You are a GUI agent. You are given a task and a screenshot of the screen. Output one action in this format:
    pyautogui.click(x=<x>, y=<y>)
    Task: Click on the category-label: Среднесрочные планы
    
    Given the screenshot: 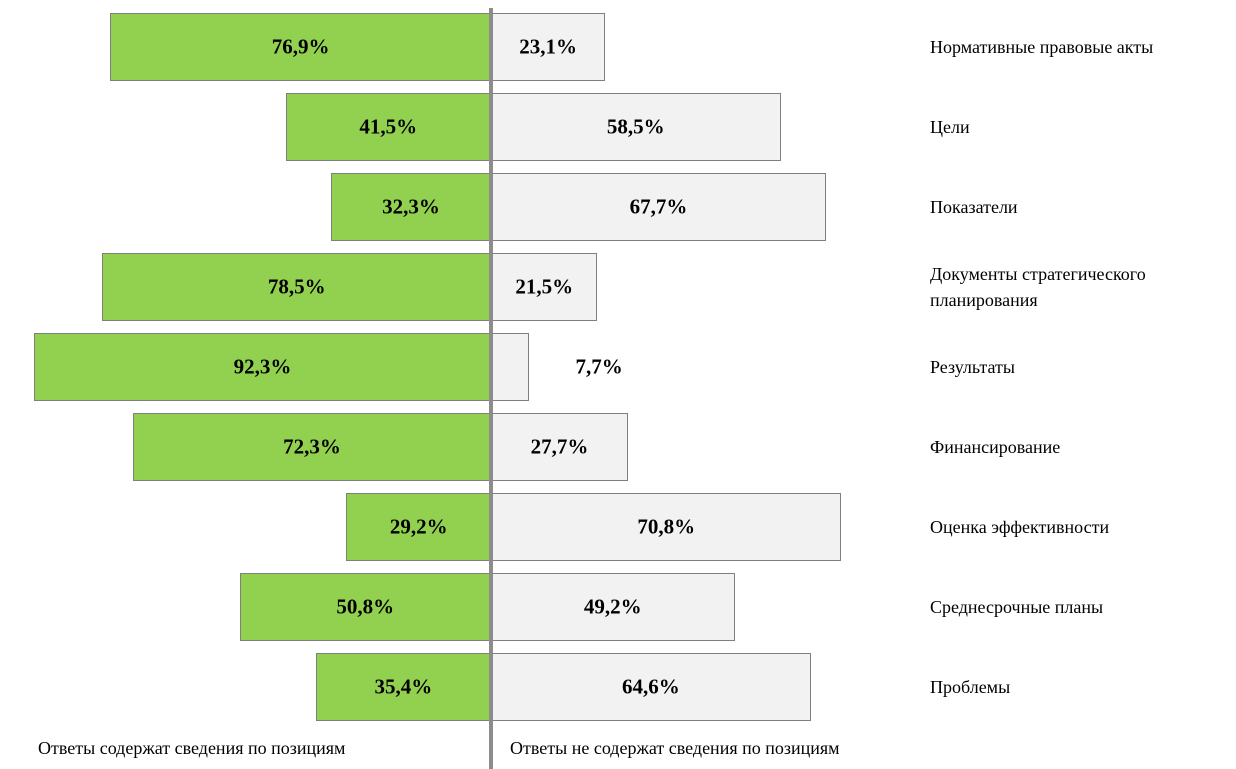 What is the action you would take?
    pyautogui.click(x=1017, y=607)
    